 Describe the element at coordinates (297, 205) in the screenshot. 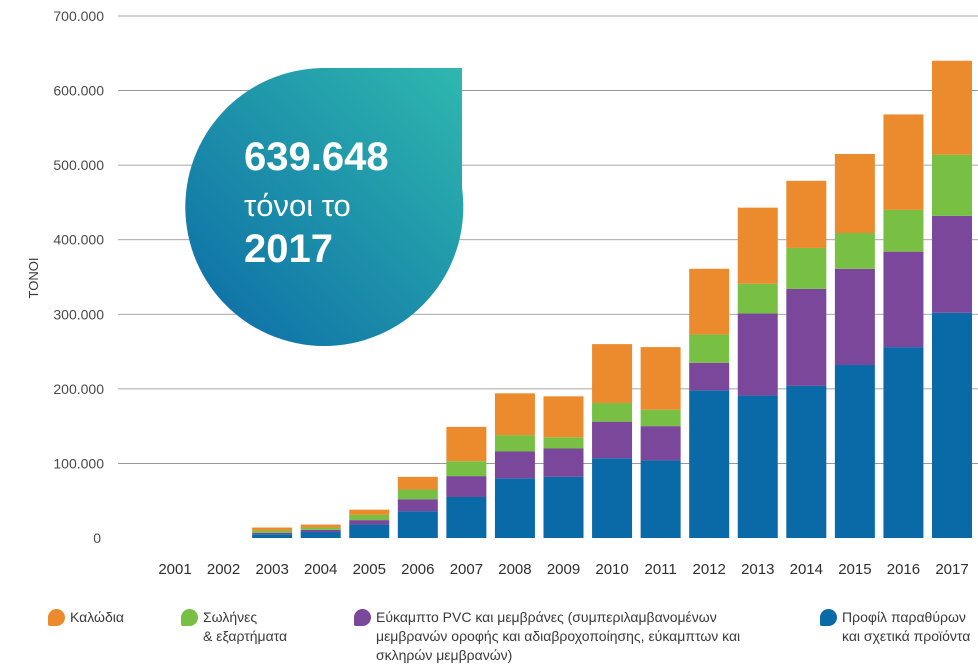

I see `callout-text: τόνοι το` at that location.